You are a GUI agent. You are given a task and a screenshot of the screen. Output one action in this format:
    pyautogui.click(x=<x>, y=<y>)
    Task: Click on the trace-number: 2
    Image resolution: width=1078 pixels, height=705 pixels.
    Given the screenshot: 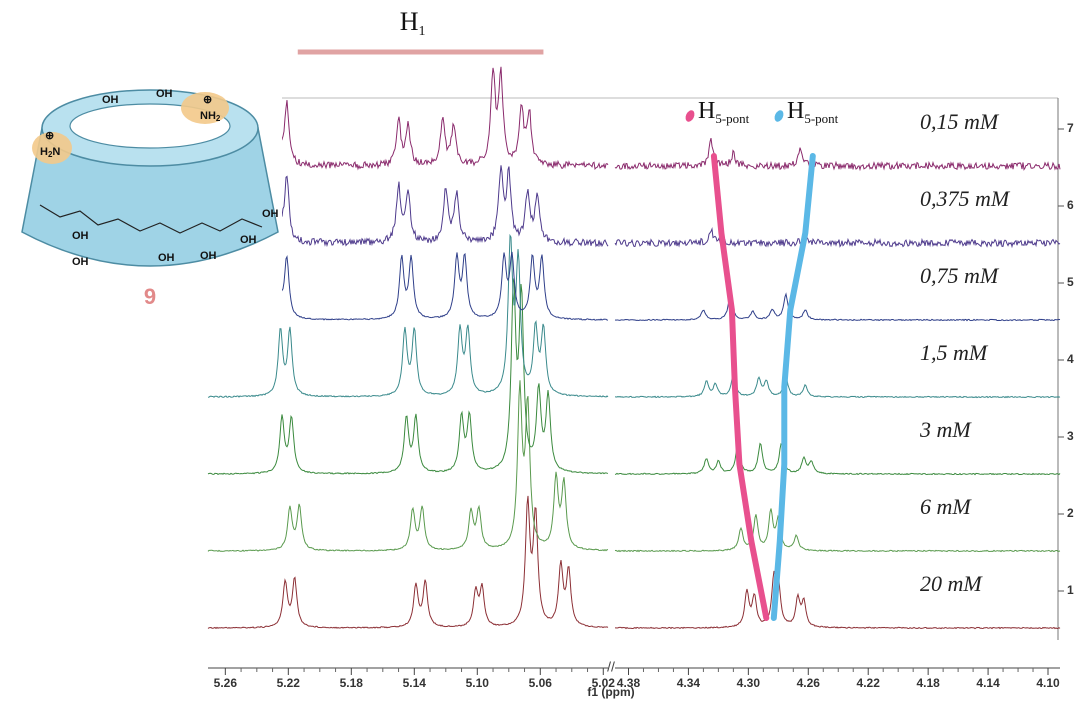 What is the action you would take?
    pyautogui.click(x=1070, y=513)
    